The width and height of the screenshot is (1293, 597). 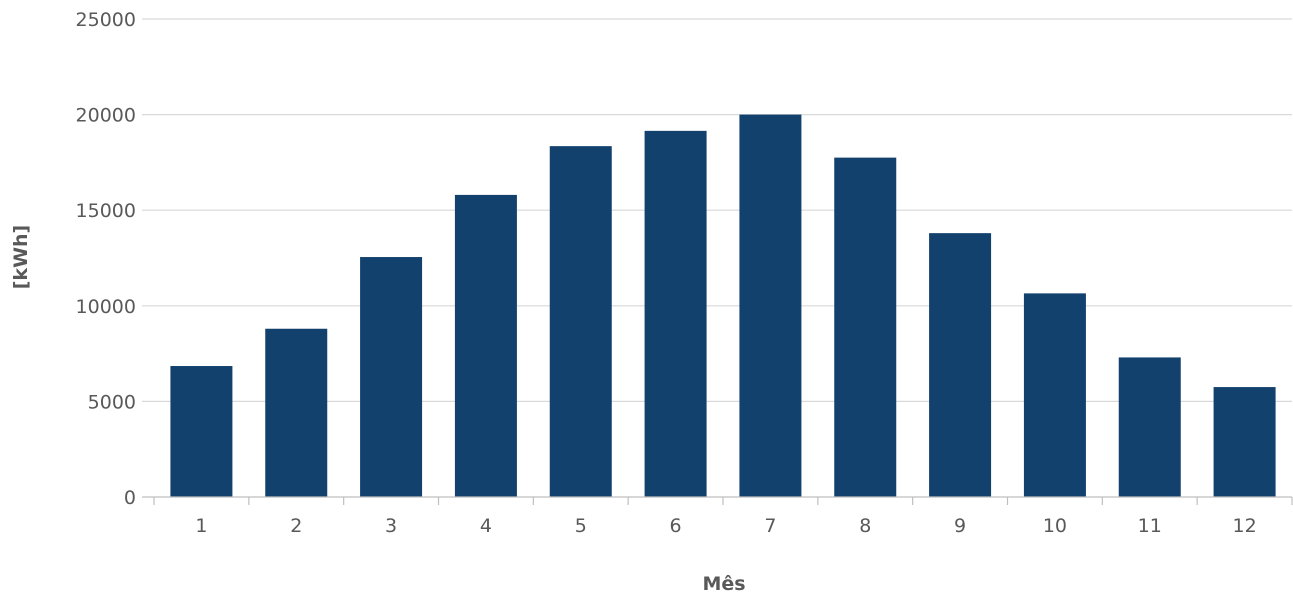 What do you see at coordinates (1244, 526) in the screenshot?
I see `x-tick-label: 12` at bounding box center [1244, 526].